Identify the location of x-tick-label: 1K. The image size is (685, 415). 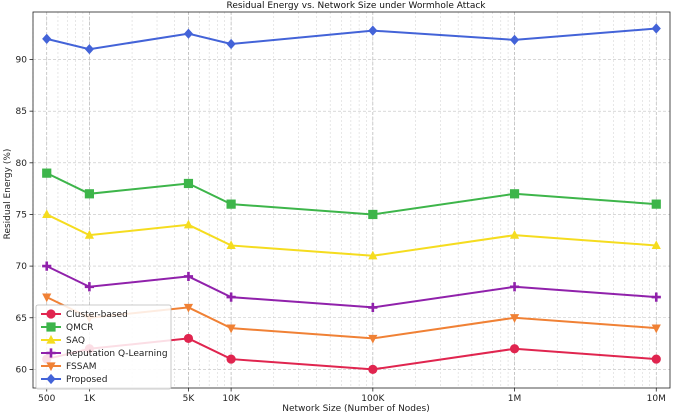
(90, 399).